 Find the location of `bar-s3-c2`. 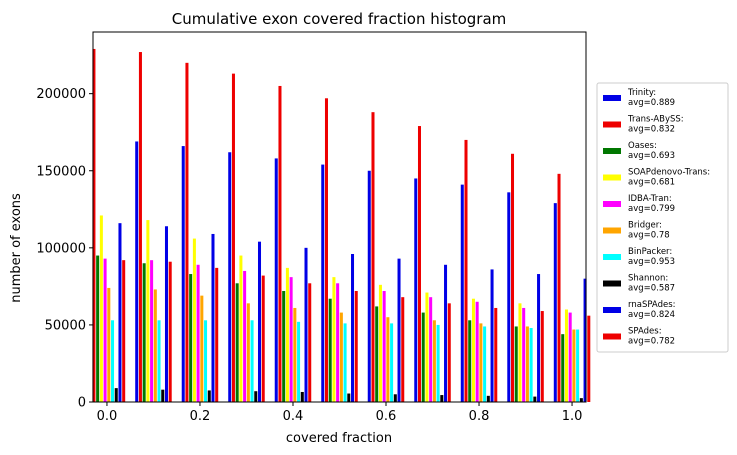

bar-s3-c2 is located at coordinates (194, 320).